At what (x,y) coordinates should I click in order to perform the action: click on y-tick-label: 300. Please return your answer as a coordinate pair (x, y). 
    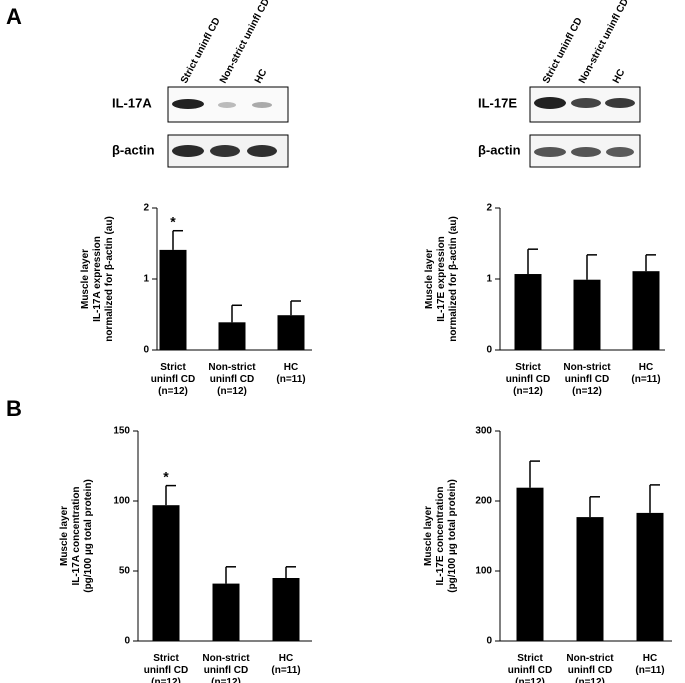
    Looking at the image, I should click on (483, 431).